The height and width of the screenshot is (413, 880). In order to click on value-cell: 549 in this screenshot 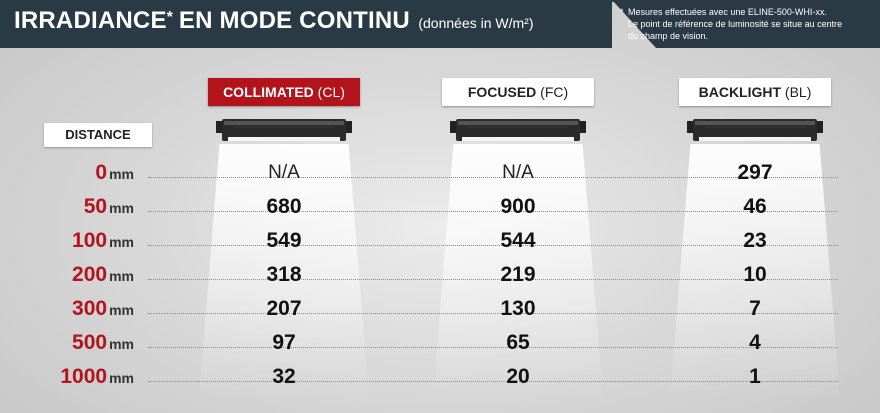, I will do `click(284, 240)`.